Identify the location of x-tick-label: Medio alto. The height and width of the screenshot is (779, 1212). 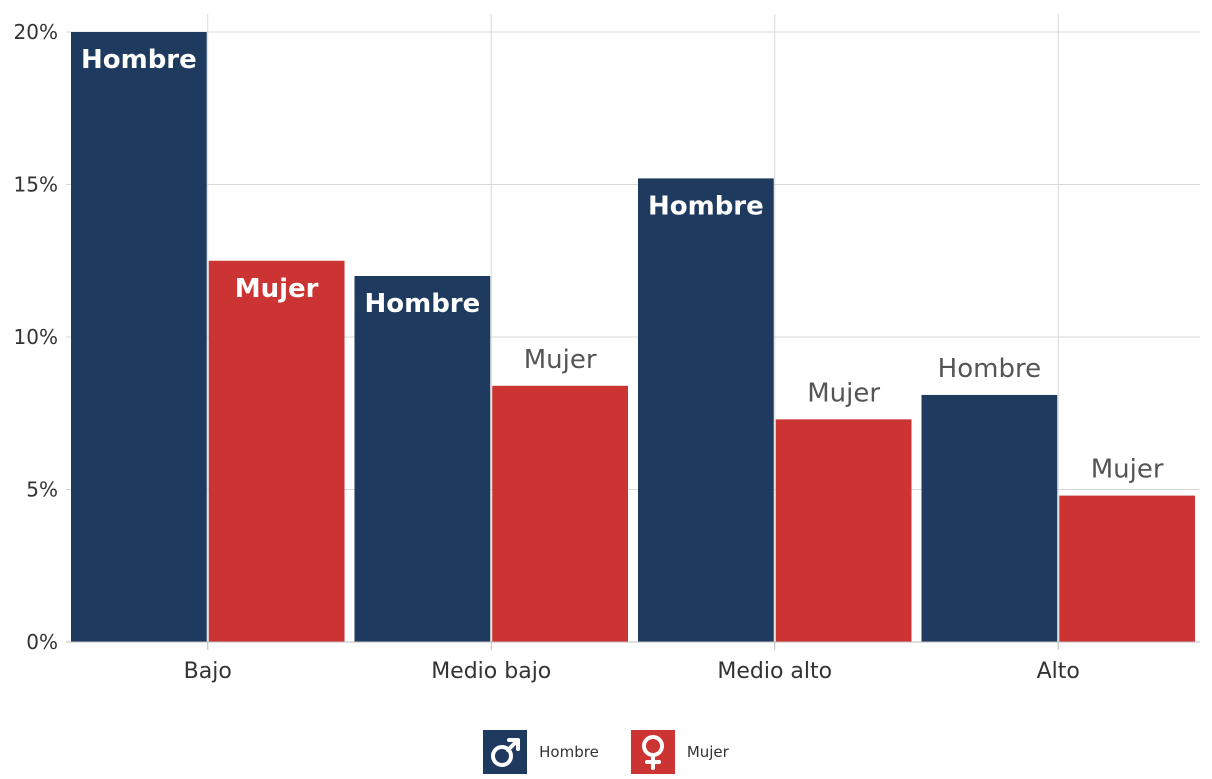
(774, 671).